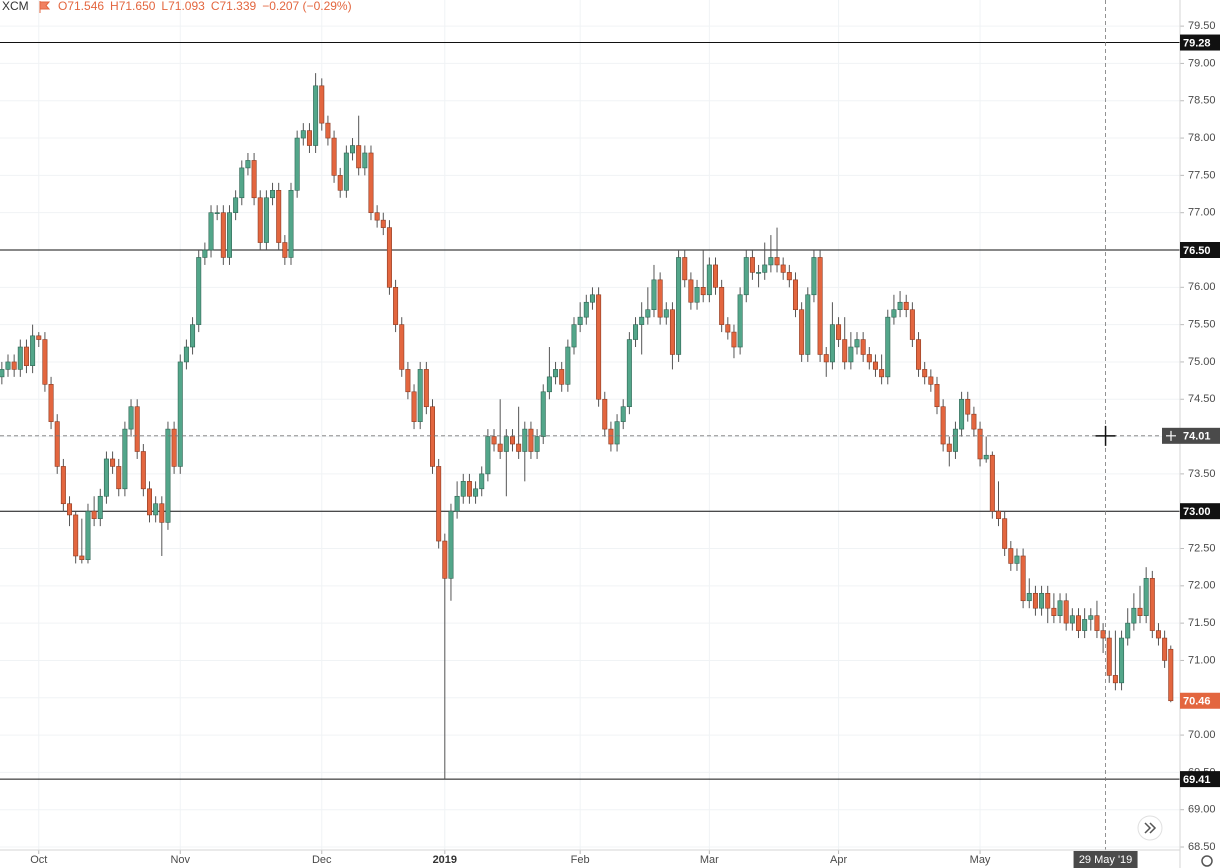 This screenshot has height=868, width=1220. I want to click on flag-icon, so click(45, 7).